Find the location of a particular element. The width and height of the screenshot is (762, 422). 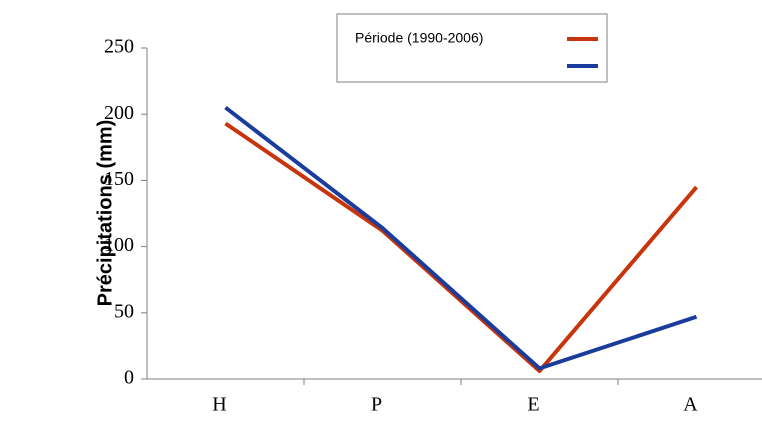

y-tick-label: 100 is located at coordinates (119, 245).